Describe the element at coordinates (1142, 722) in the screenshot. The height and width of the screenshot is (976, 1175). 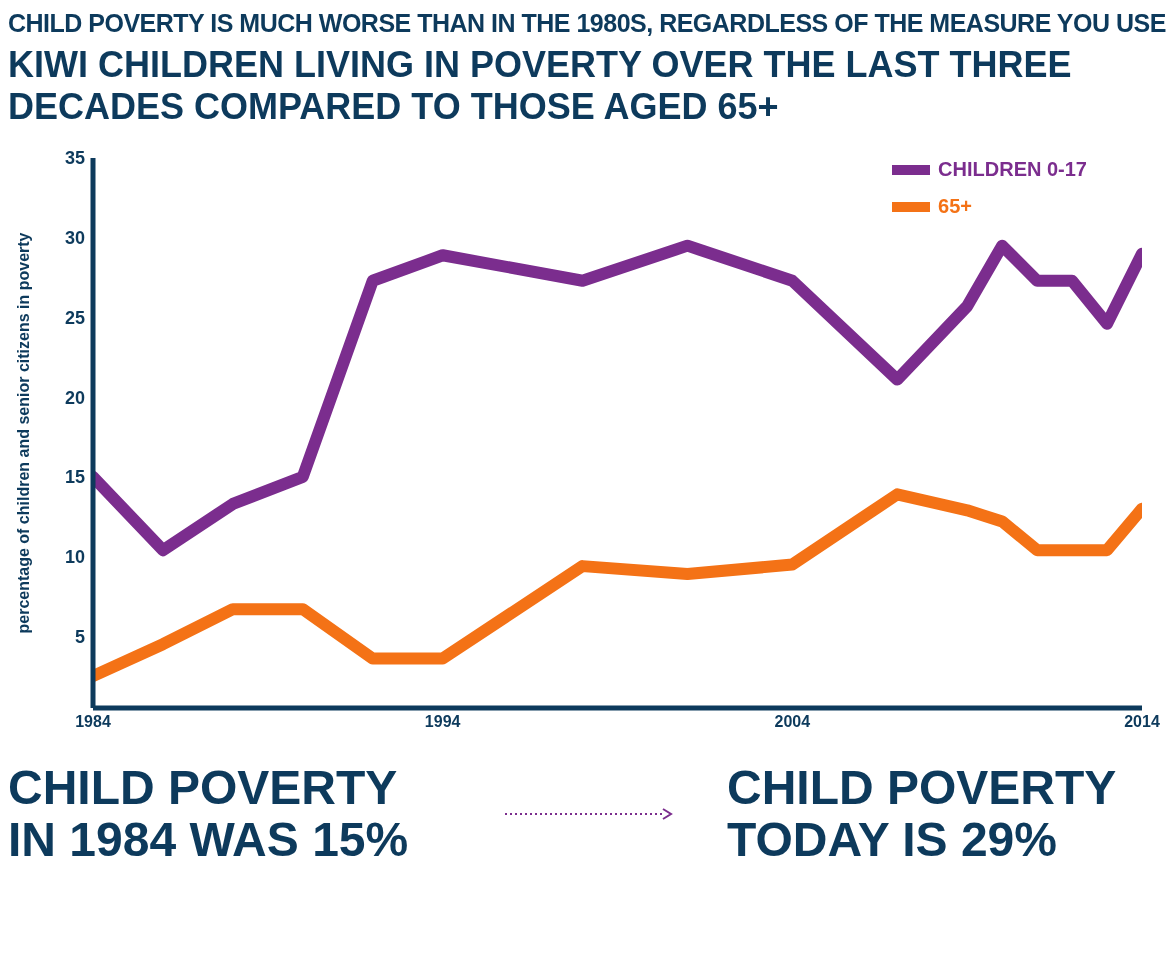
I see `x-tick-label: 2014` at that location.